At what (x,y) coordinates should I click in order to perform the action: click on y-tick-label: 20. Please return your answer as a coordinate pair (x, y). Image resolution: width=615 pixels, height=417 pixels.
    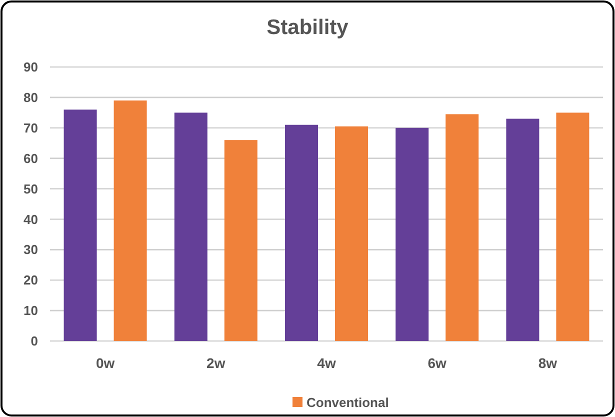
    Looking at the image, I should click on (31, 280).